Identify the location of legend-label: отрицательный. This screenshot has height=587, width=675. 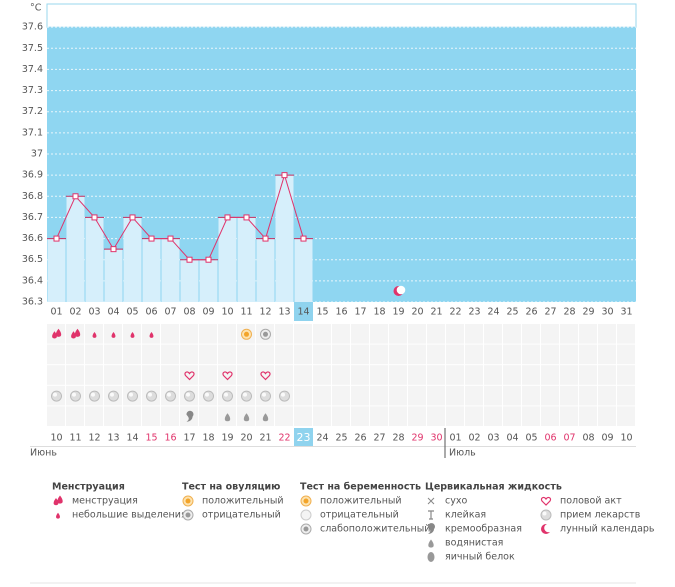
(359, 515).